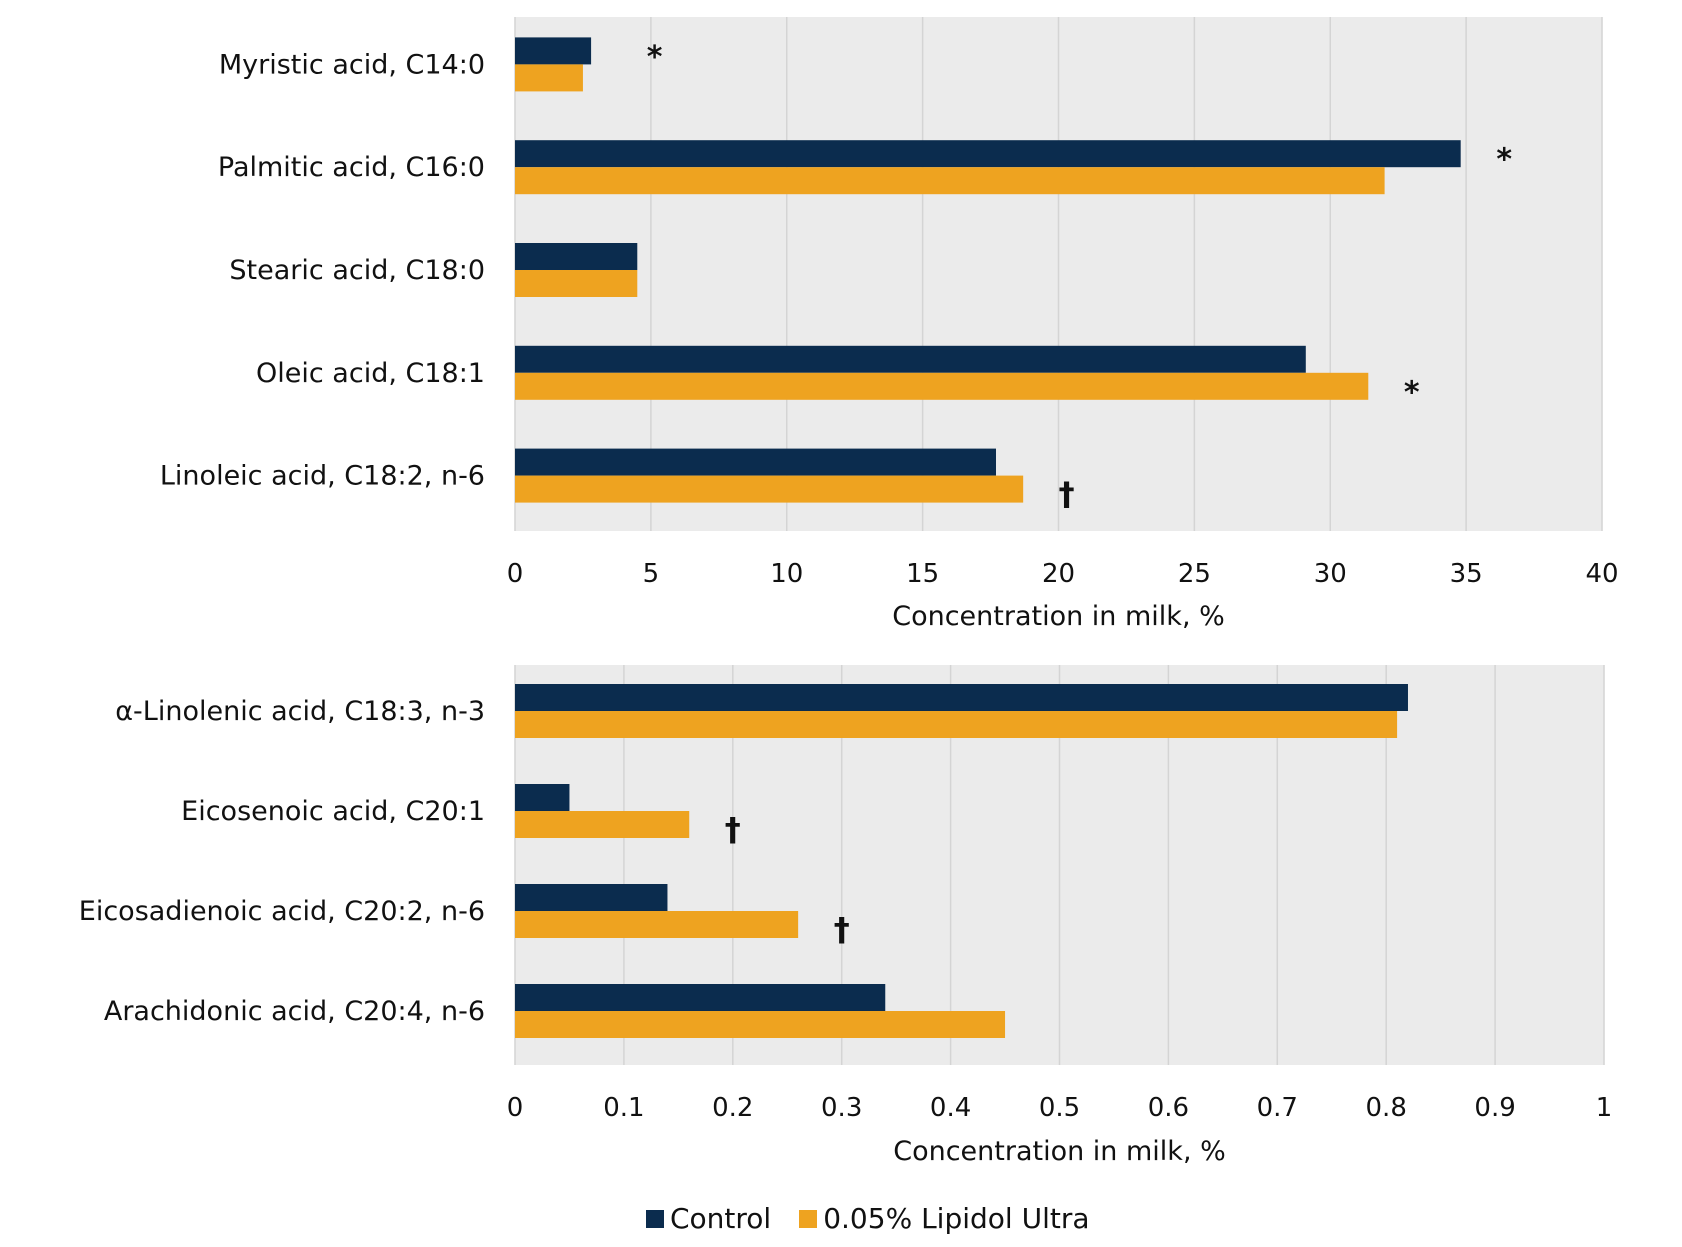 This screenshot has width=1682, height=1247. I want to click on category-label: α-Linolenic acid, C18:3, n-3, so click(300, 711).